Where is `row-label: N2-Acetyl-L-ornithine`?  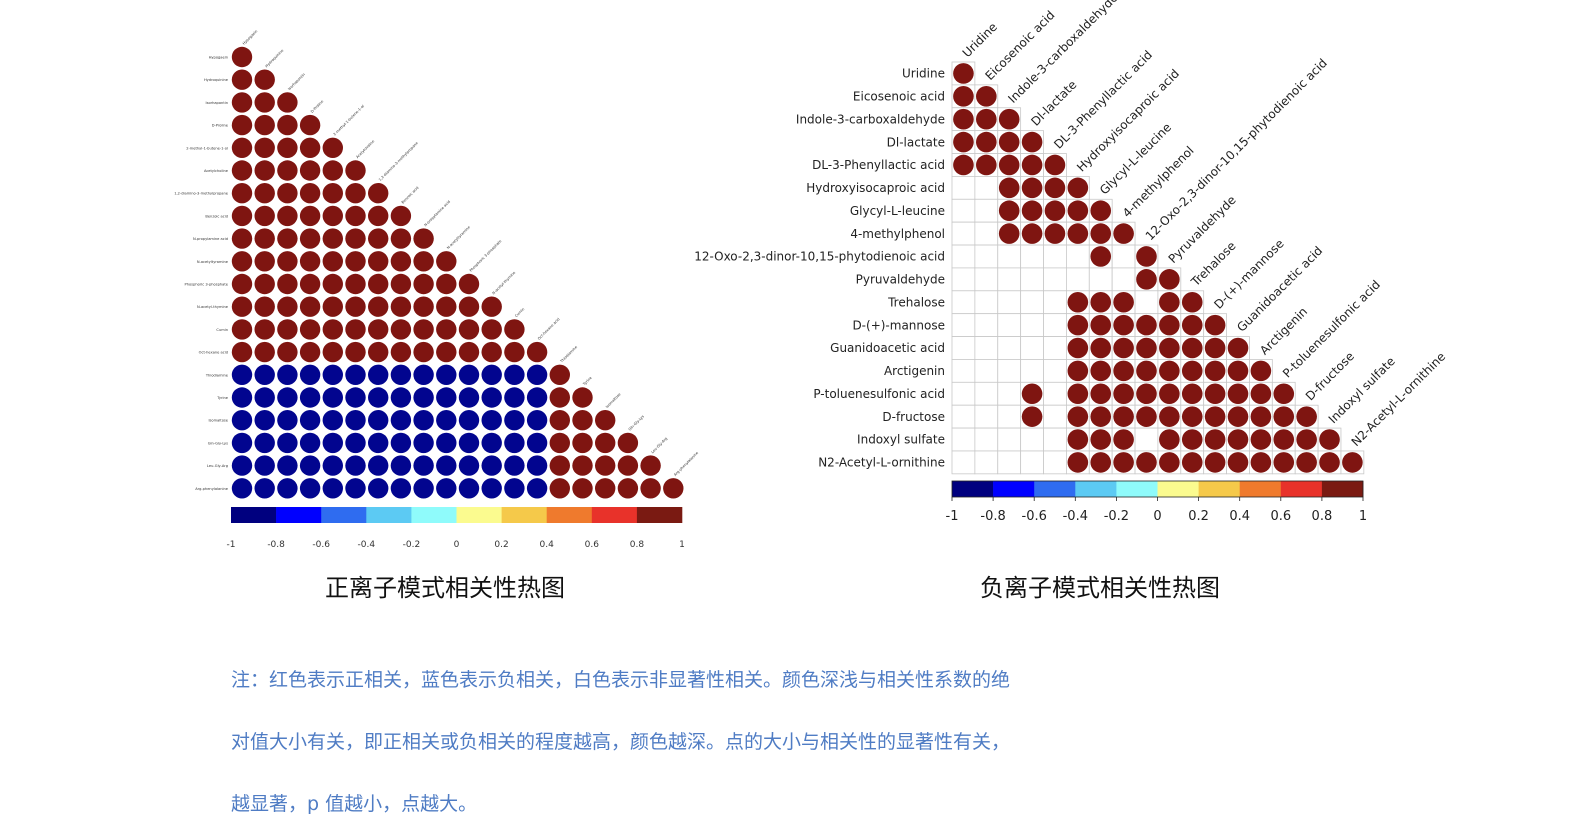 row-label: N2-Acetyl-L-ornithine is located at coordinates (881, 463).